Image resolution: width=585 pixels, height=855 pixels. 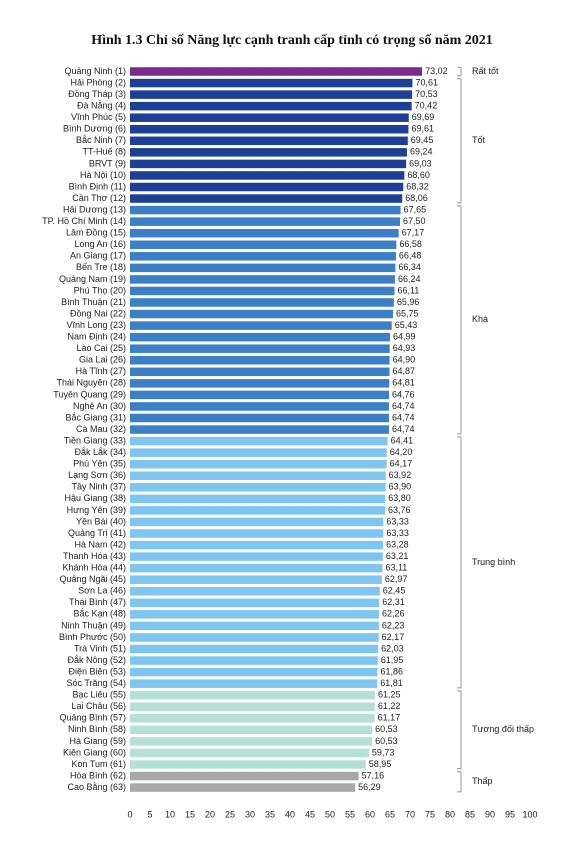 I want to click on category-label: Thái Bình (47), so click(x=97, y=602).